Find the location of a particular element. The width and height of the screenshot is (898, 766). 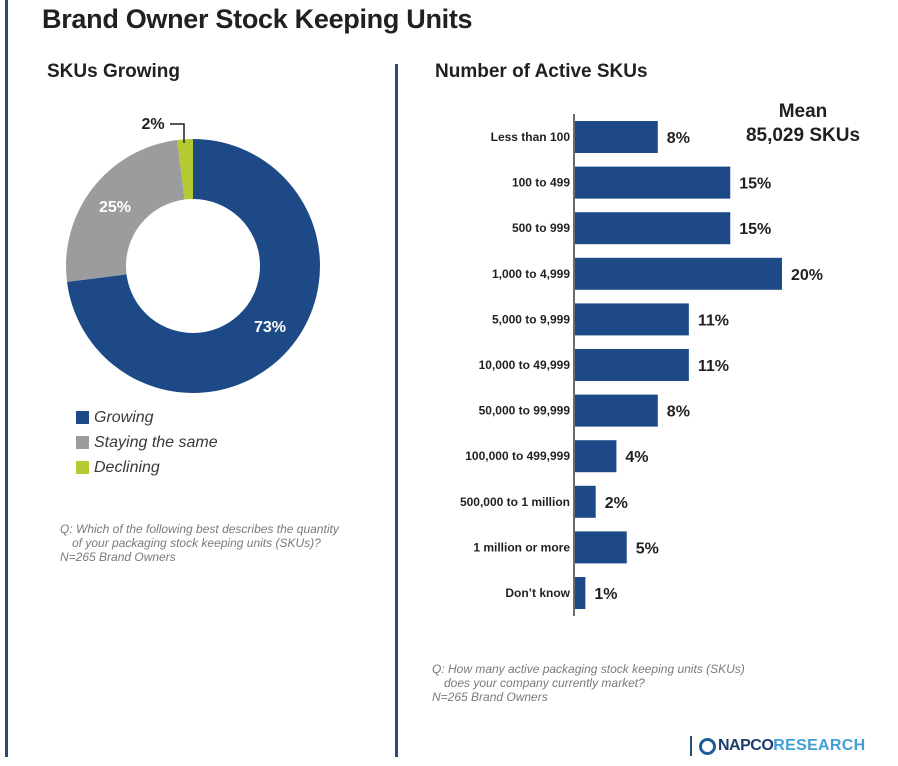

bar-category-label: 1,000 to 4,999 is located at coordinates (531, 274).